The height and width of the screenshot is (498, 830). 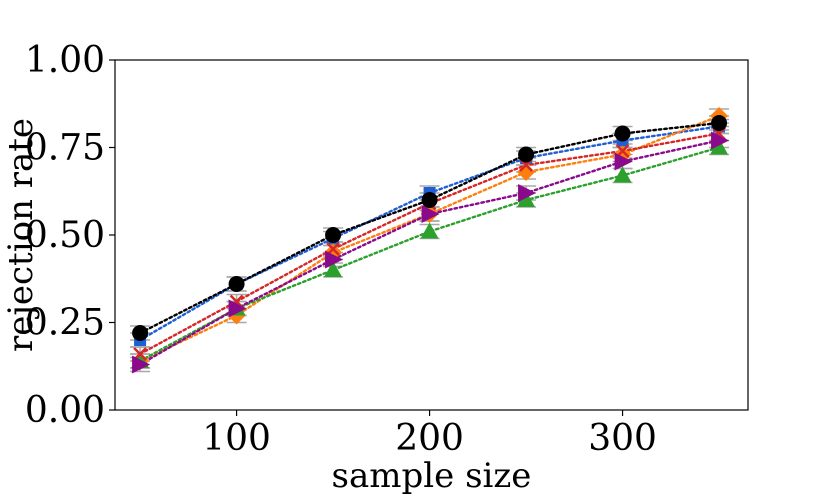 I want to click on y-axis-label: rejection rate, so click(x=21, y=235).